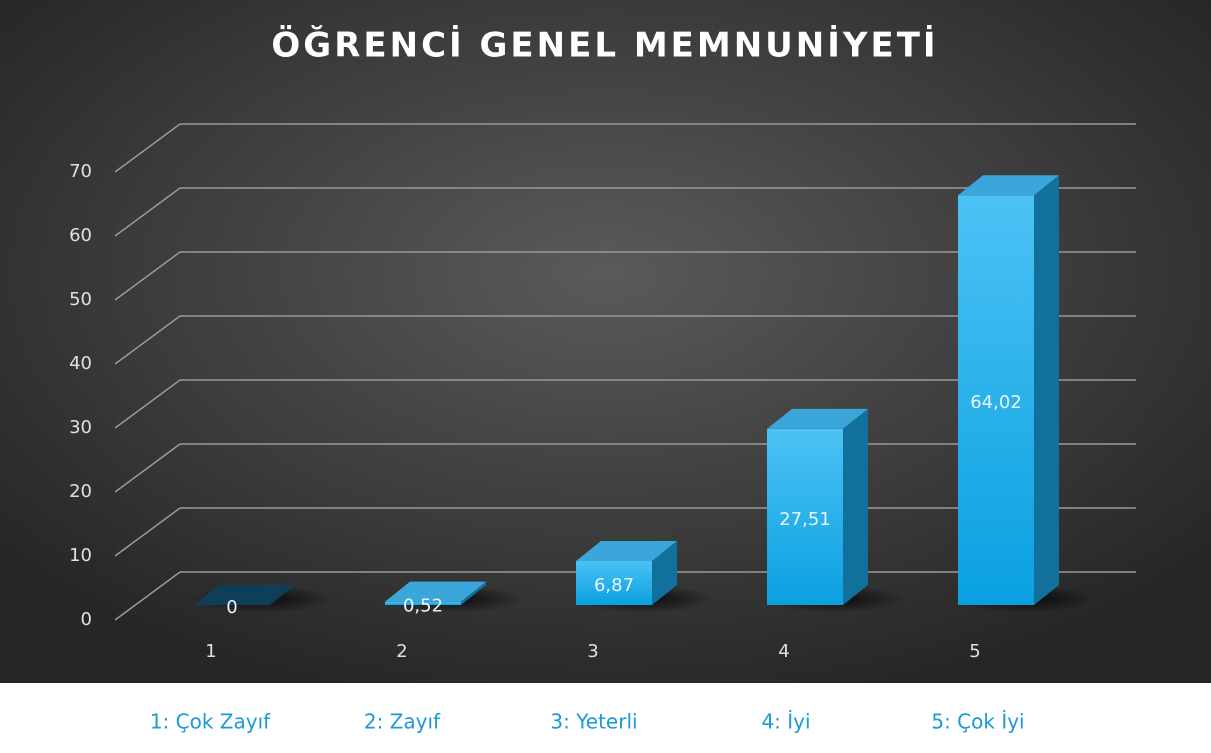  What do you see at coordinates (210, 651) in the screenshot?
I see `x-tick-label: 1` at bounding box center [210, 651].